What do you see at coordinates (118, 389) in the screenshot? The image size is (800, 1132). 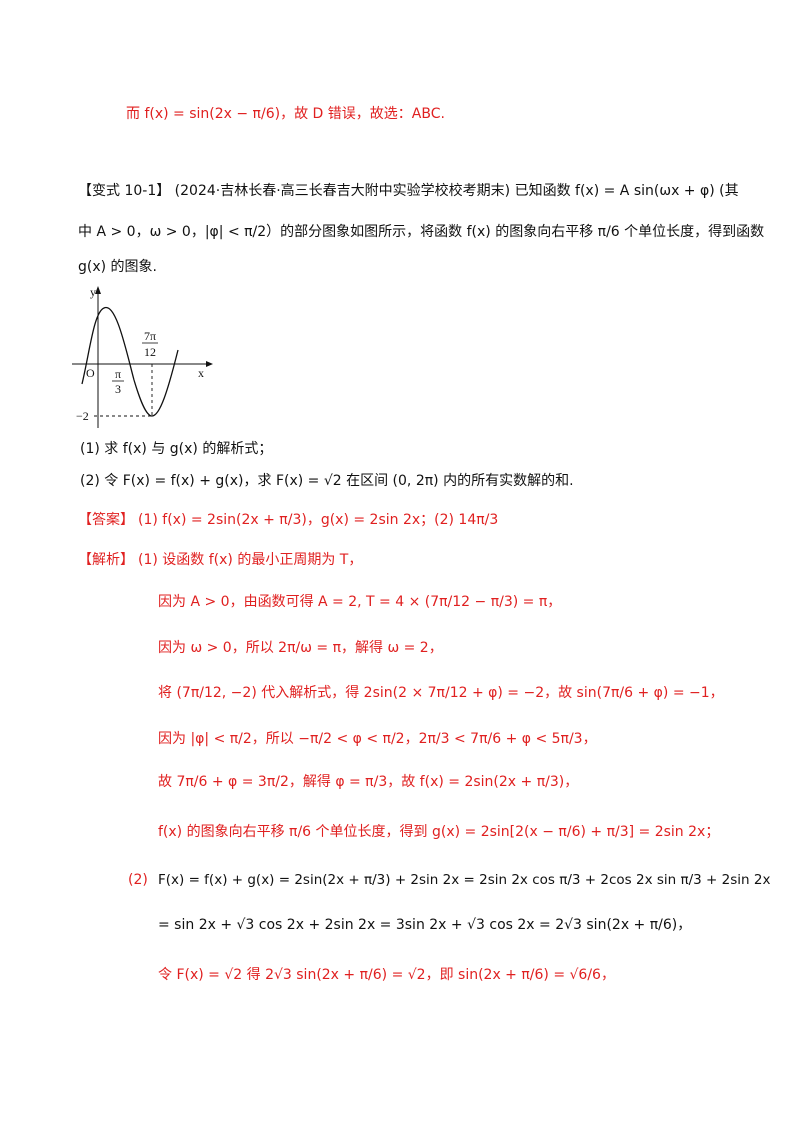 I see `tick-pi-3-den: 3` at bounding box center [118, 389].